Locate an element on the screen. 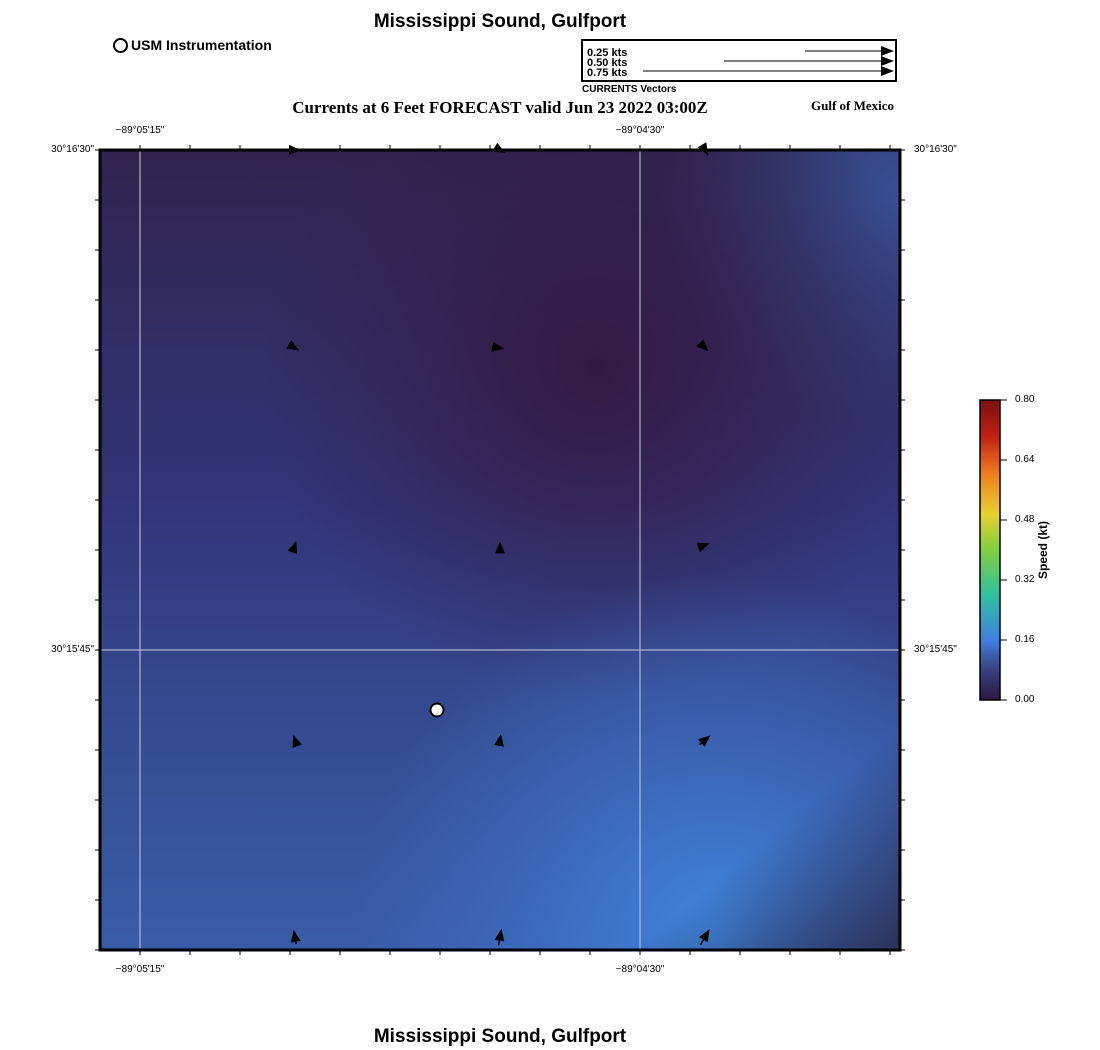 The height and width of the screenshot is (1050, 1100). colorbar-tick-0.32: 0.32 is located at coordinates (1025, 579).